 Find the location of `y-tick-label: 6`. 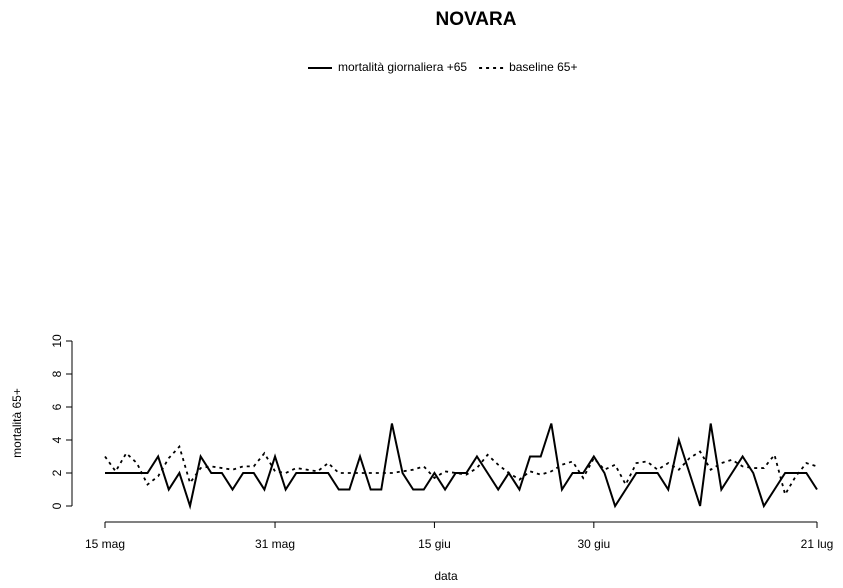

y-tick-label: 6 is located at coordinates (57, 406).